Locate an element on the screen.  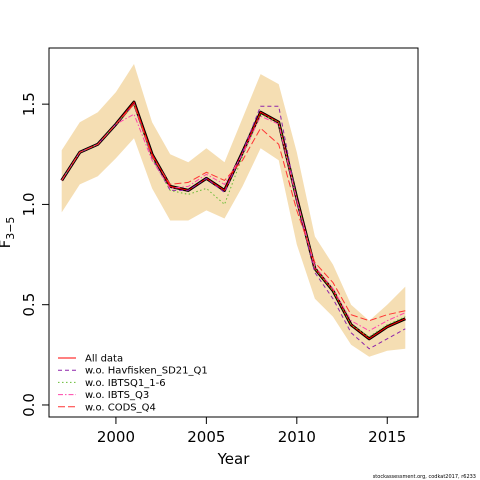
y-axis-title-main: F is located at coordinates (7, 244).